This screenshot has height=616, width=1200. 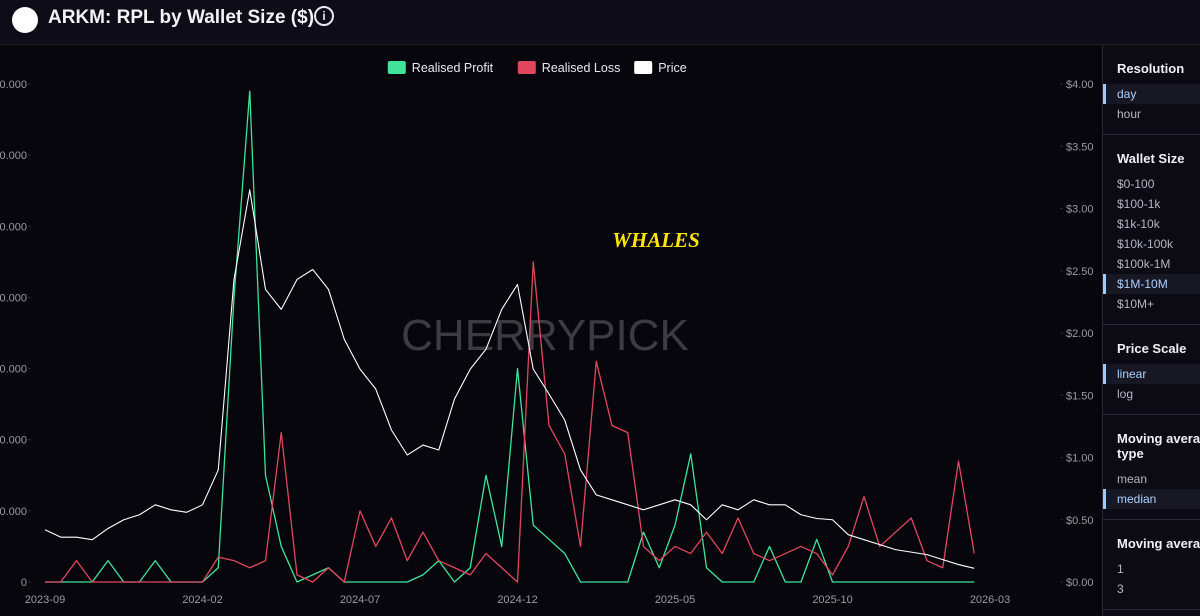 What do you see at coordinates (990, 600) in the screenshot?
I see `x-tick-label: 2026-03` at bounding box center [990, 600].